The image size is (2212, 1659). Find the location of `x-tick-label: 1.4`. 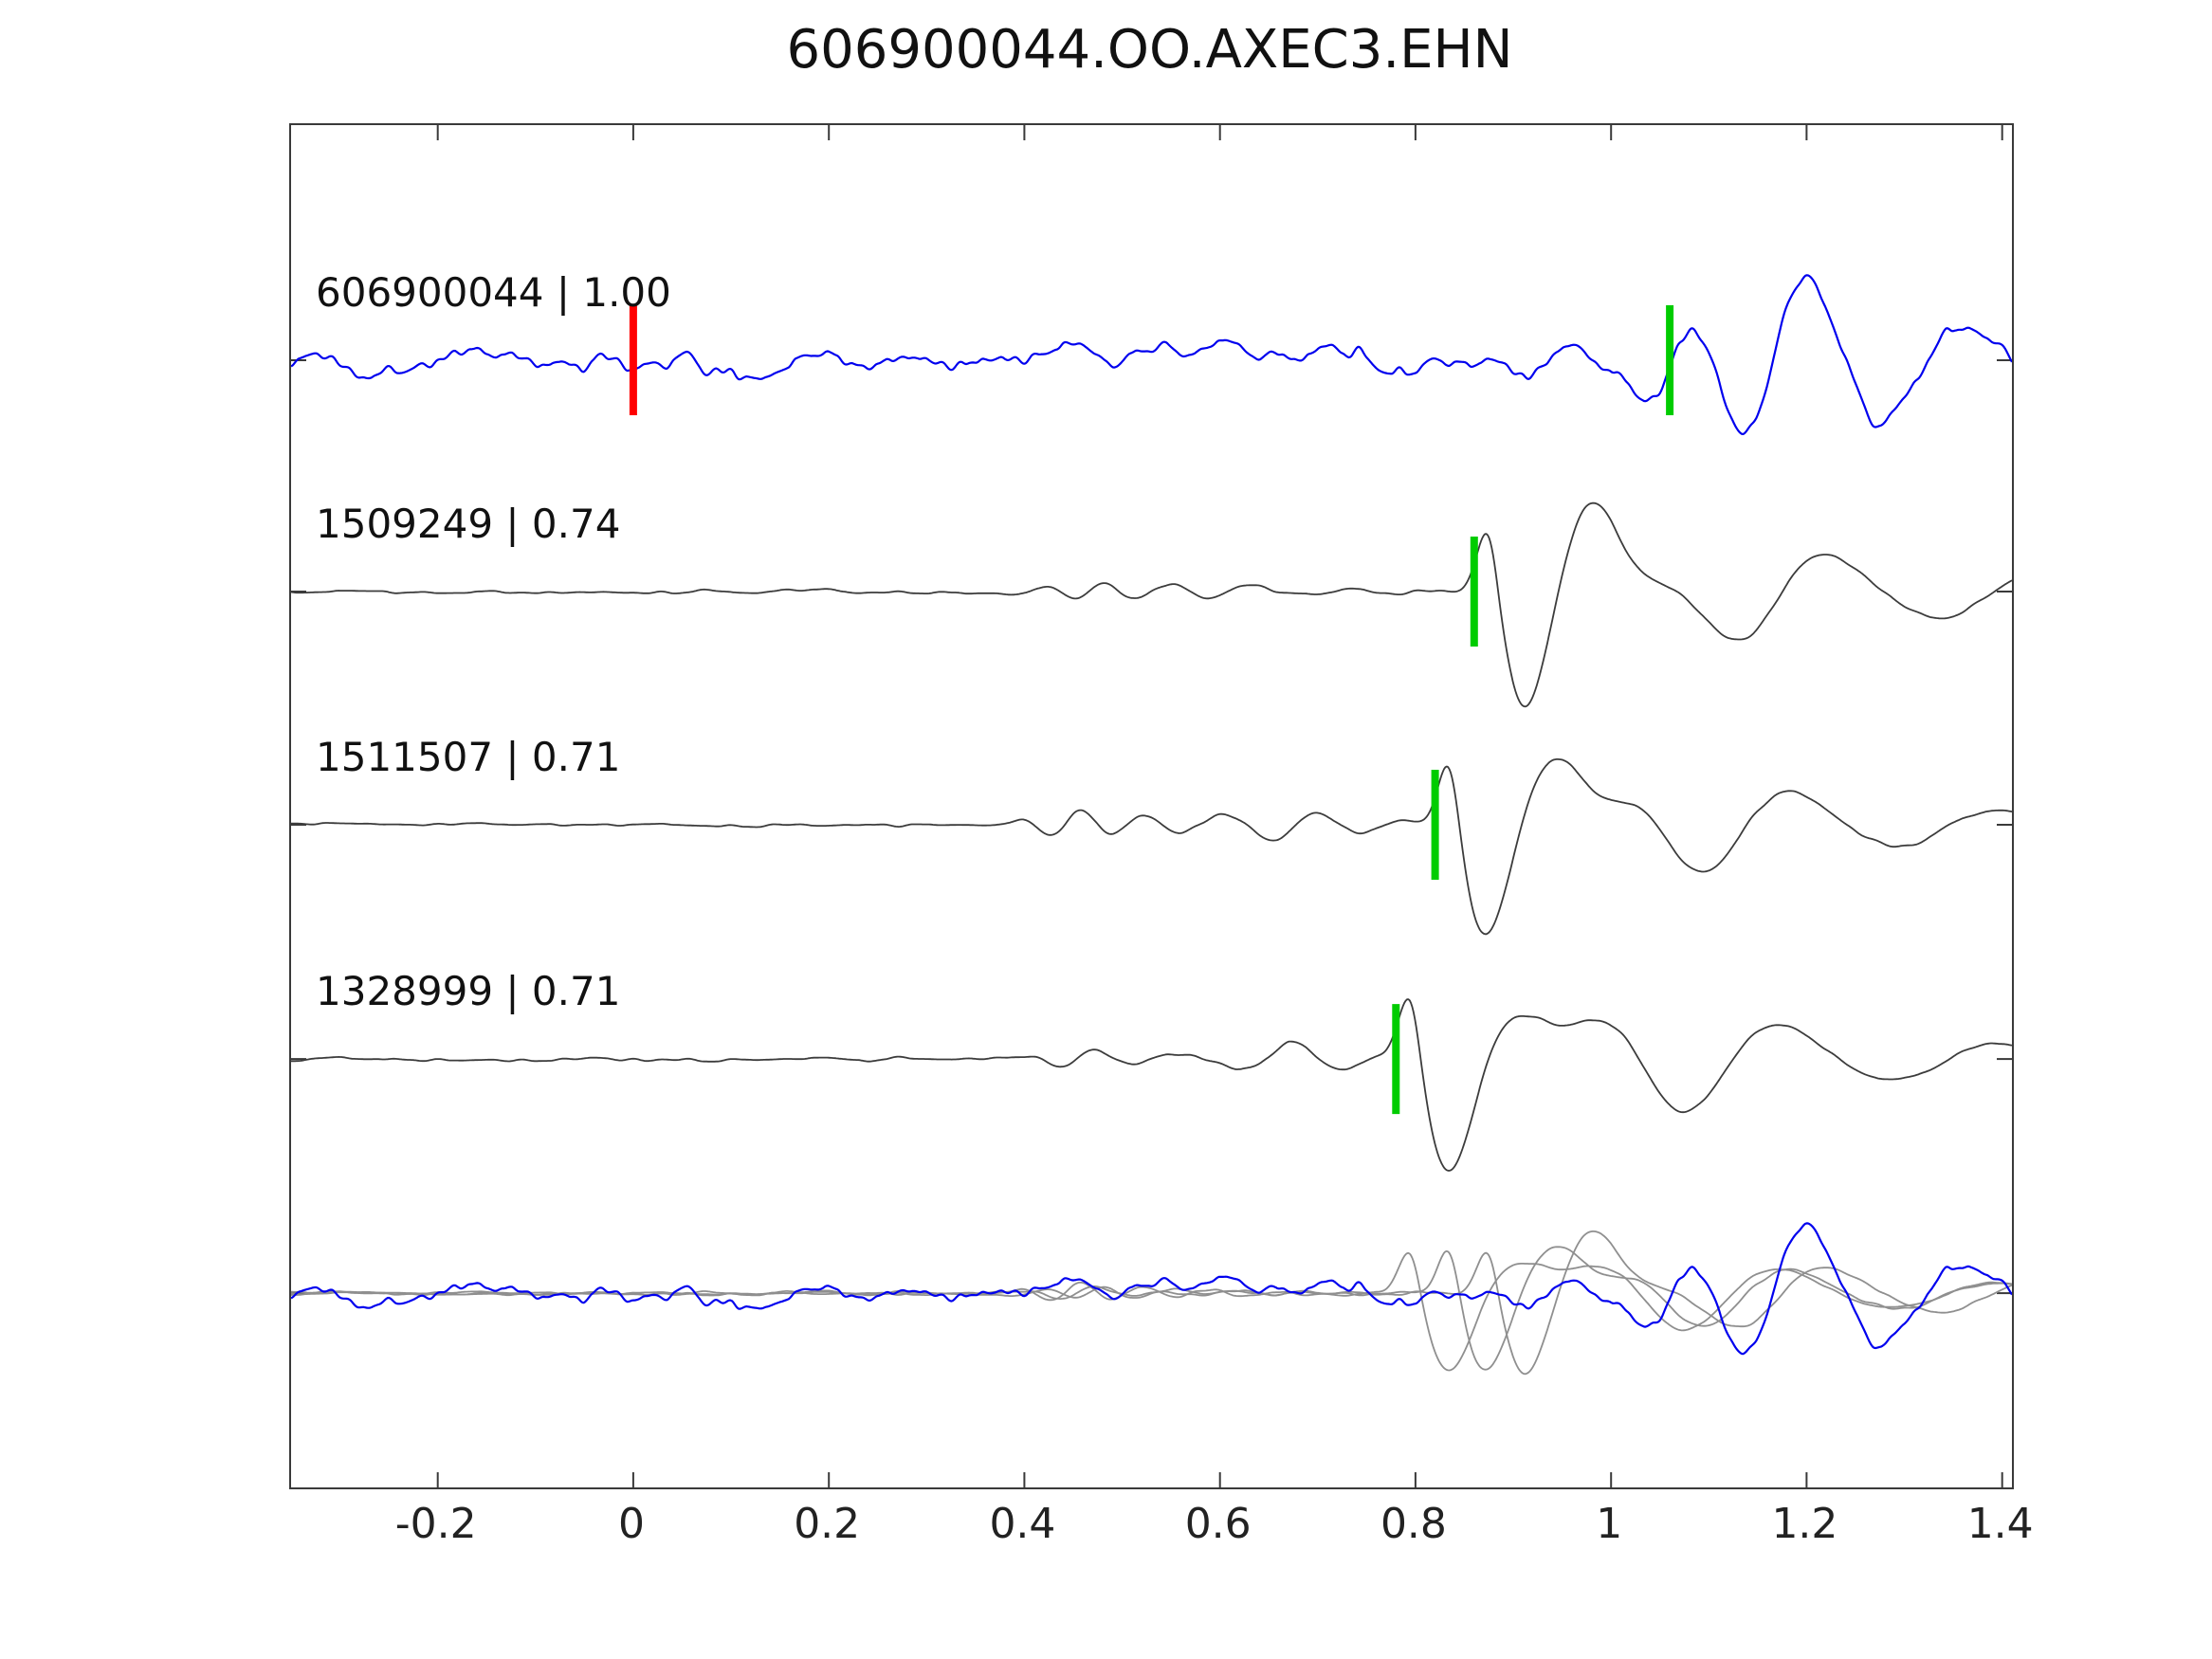

x-tick-label: 1.4 is located at coordinates (2000, 1524).